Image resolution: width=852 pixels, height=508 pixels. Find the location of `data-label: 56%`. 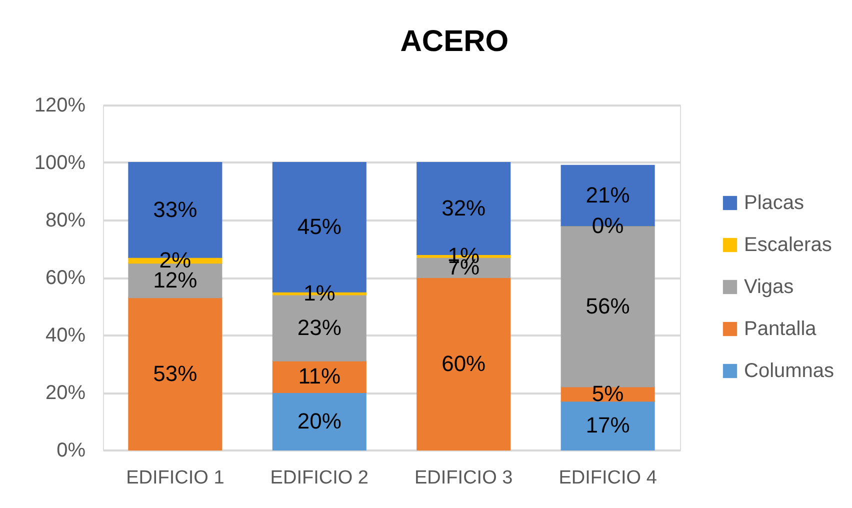

data-label: 56% is located at coordinates (608, 305).